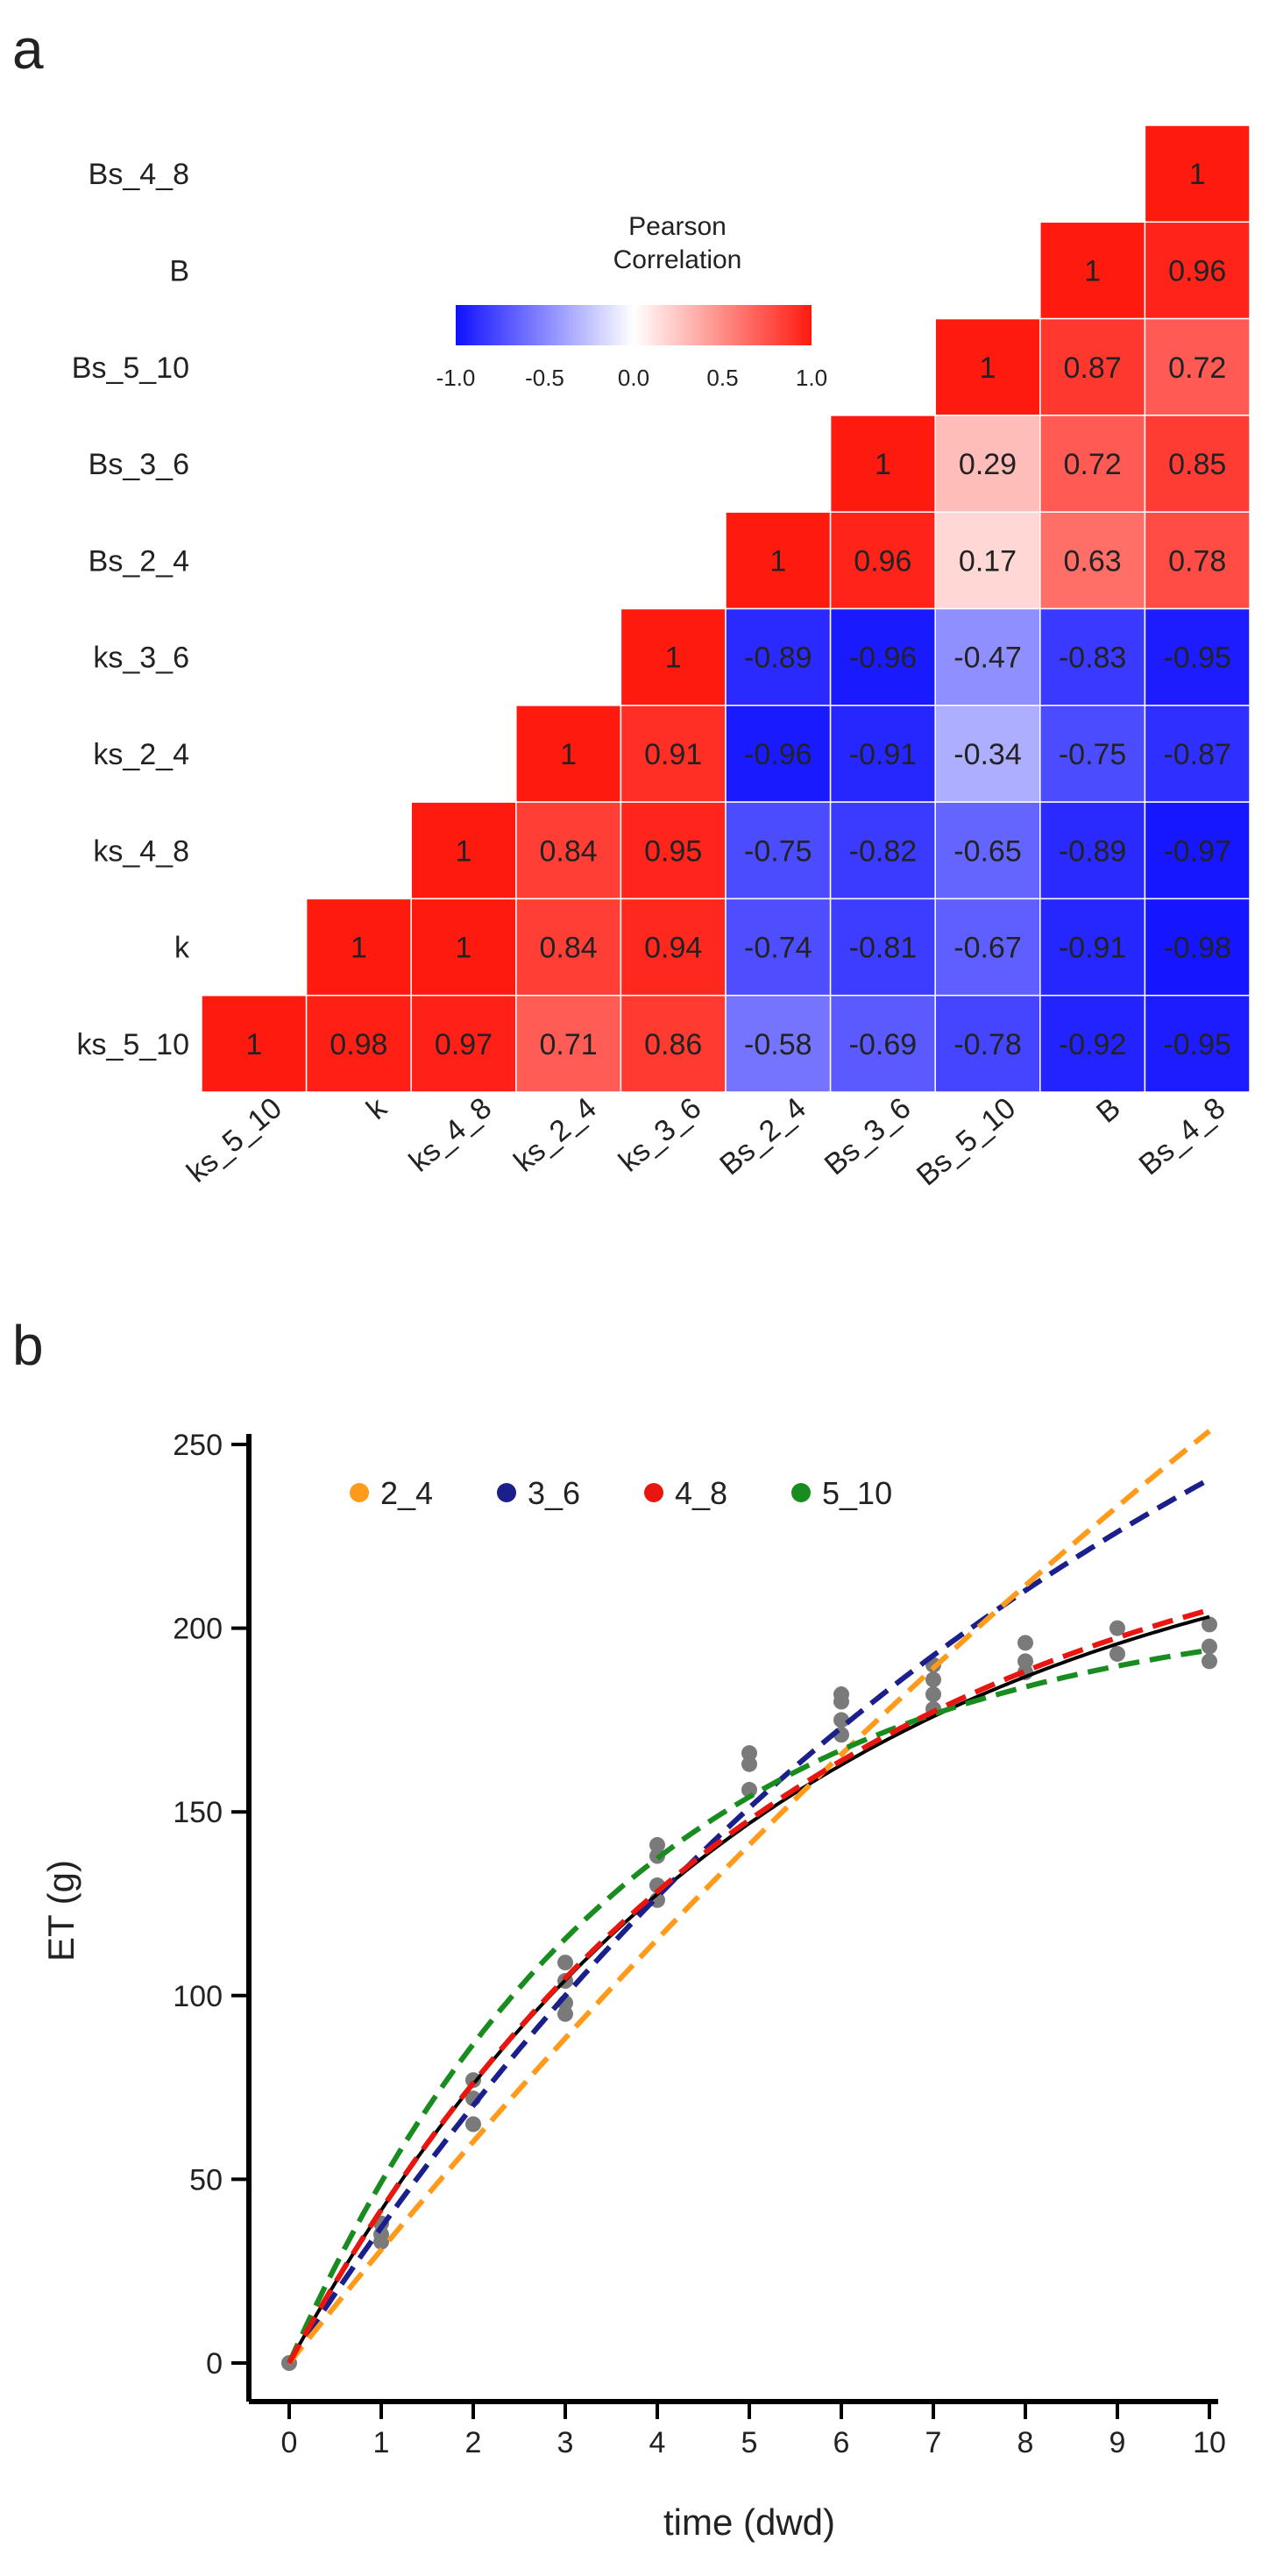 The height and width of the screenshot is (2576, 1269). I want to click on heatmap-row-label: ks_3_6, so click(141, 658).